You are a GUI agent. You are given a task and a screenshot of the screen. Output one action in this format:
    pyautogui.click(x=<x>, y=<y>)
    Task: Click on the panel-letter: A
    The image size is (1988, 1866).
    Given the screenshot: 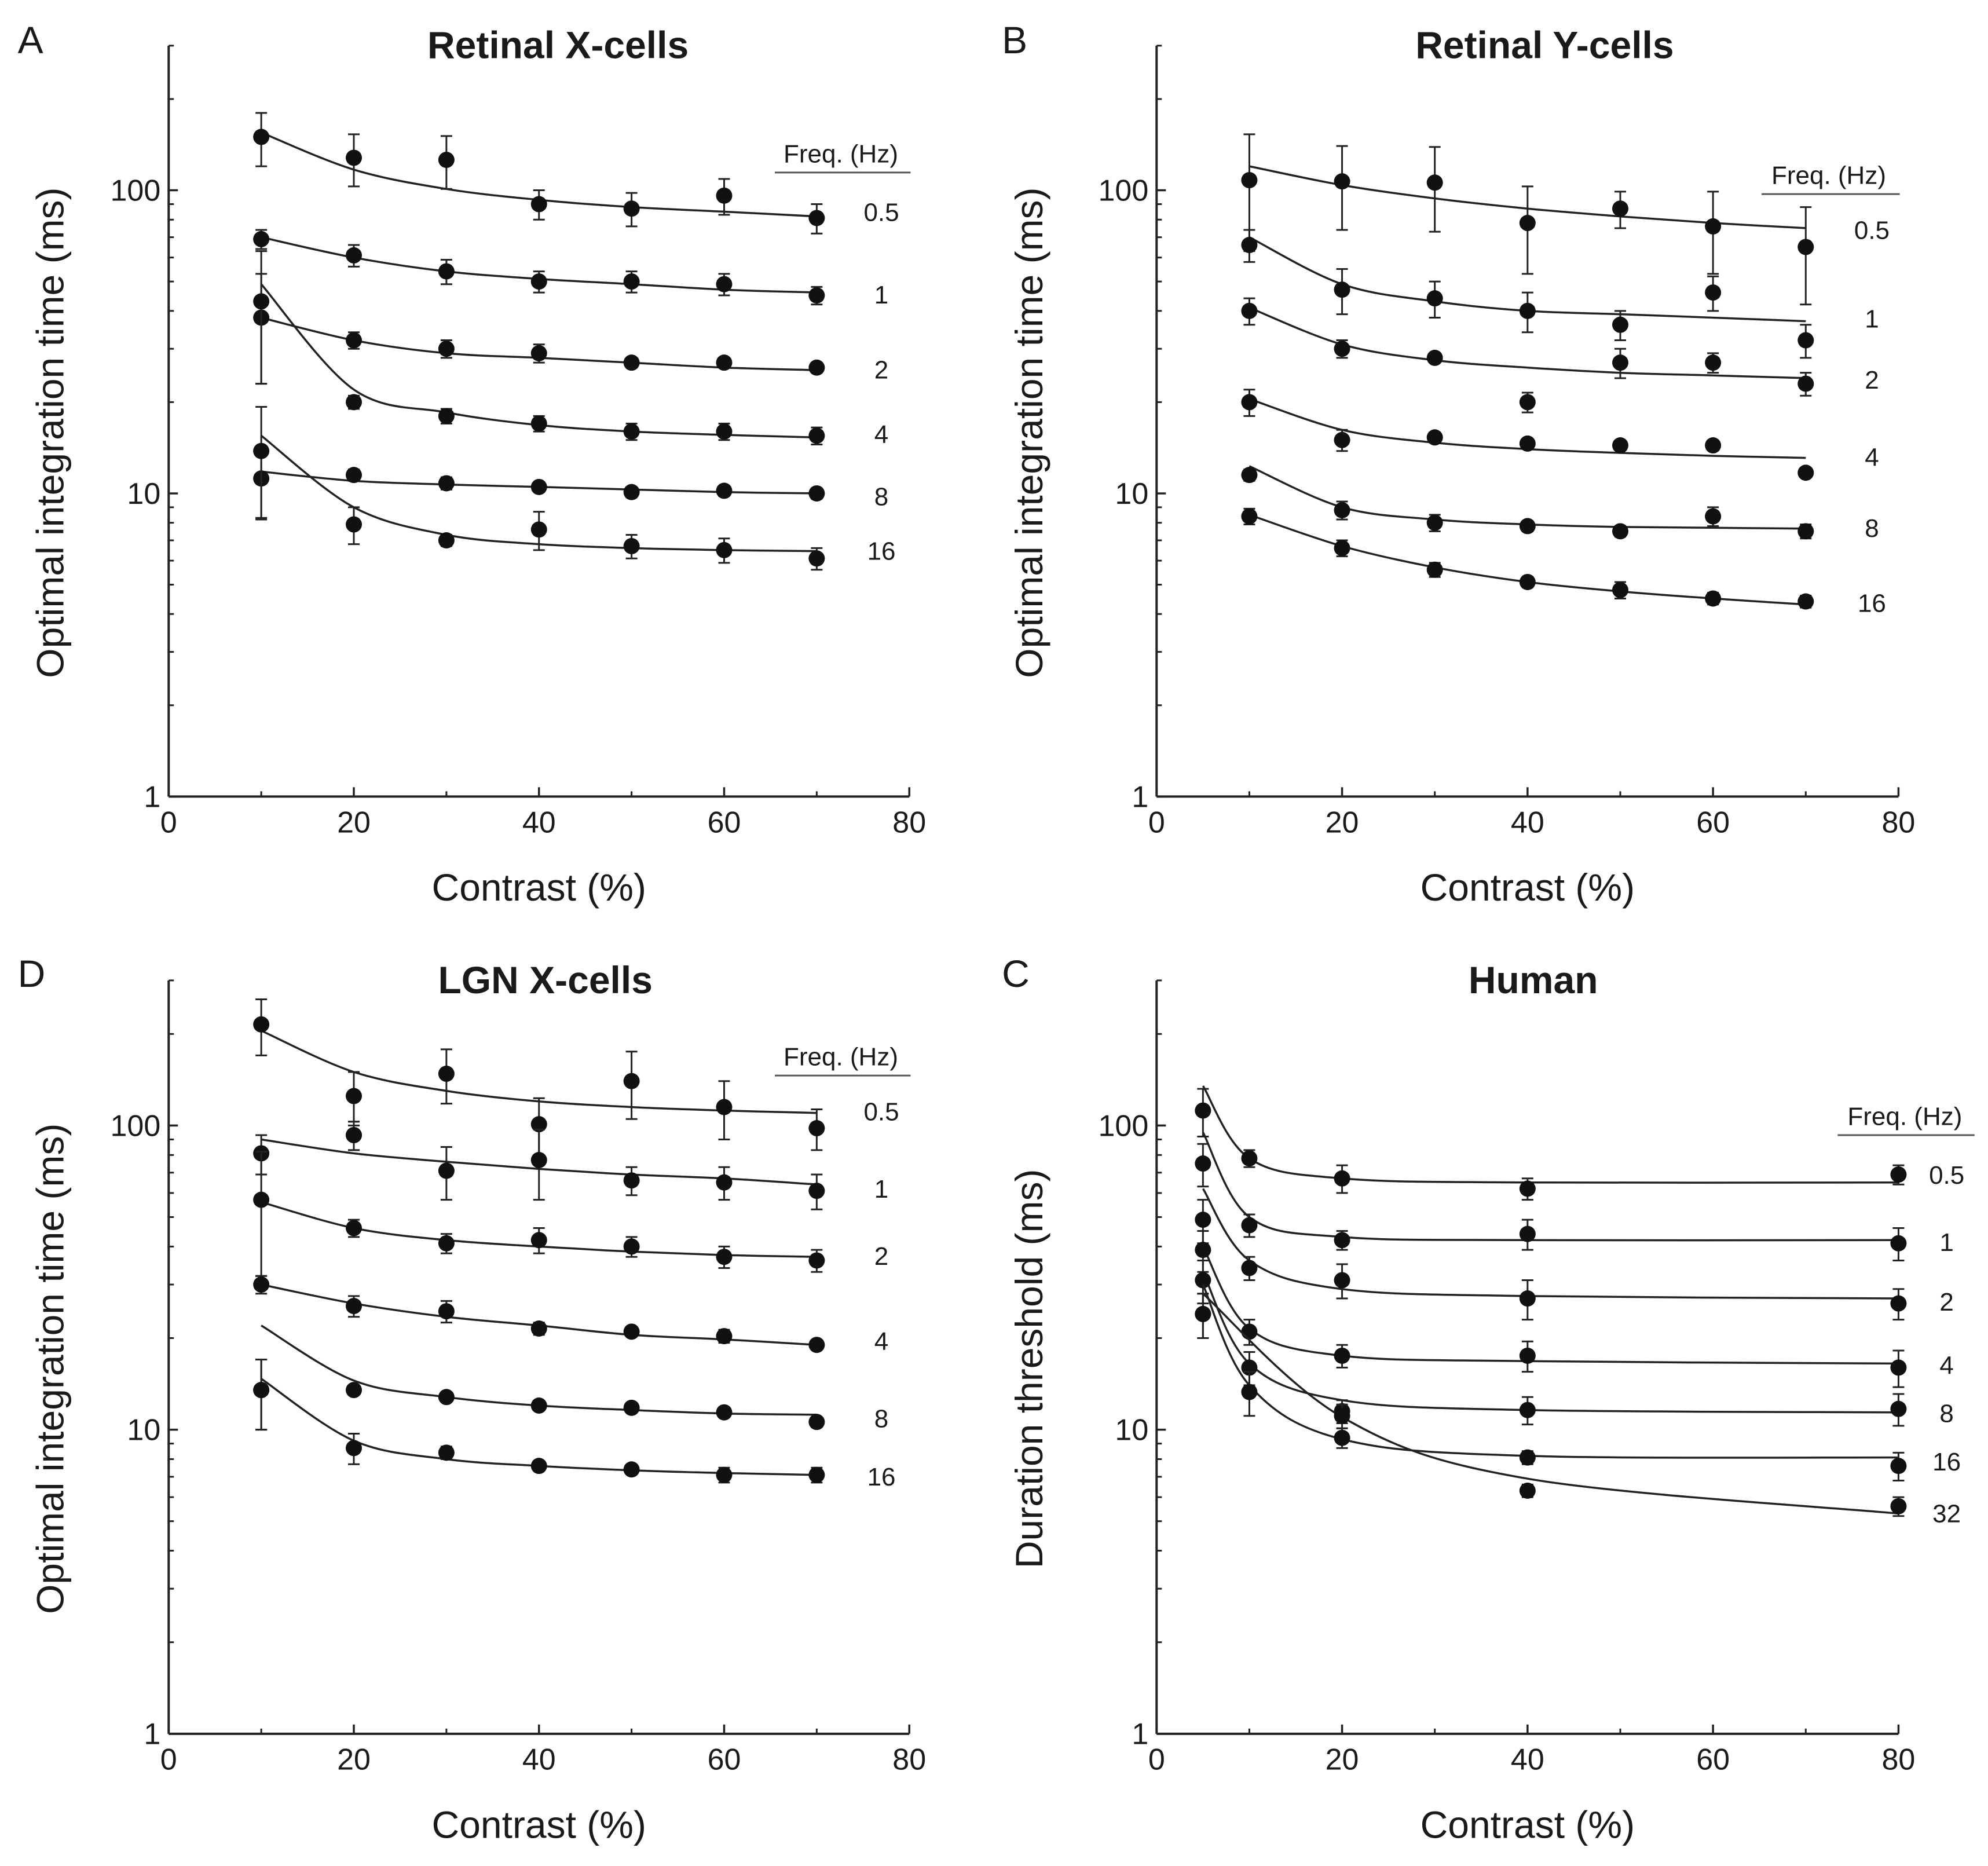 What is the action you would take?
    pyautogui.click(x=30, y=40)
    